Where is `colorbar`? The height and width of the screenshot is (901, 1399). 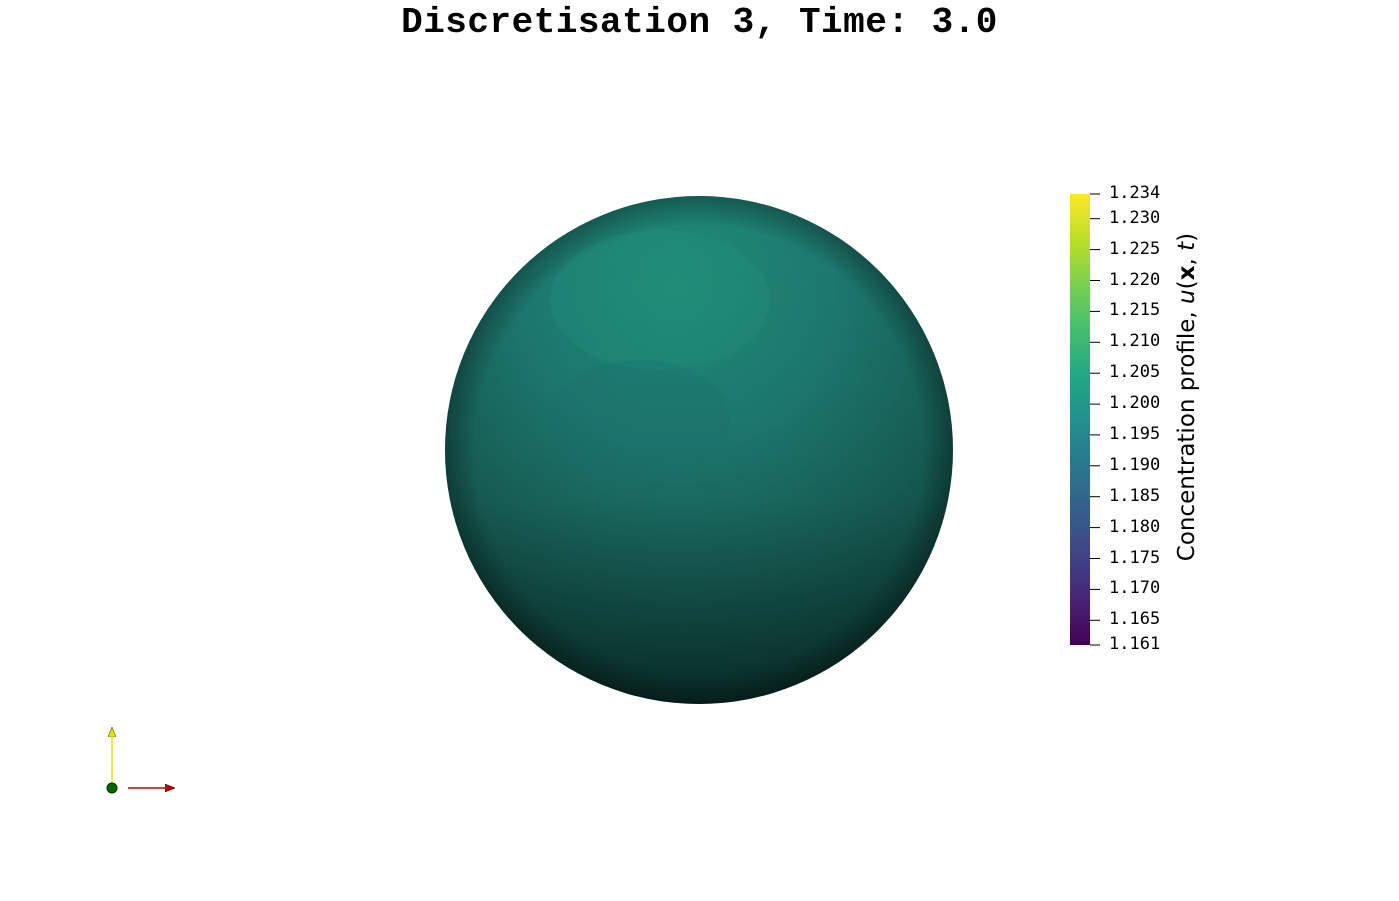 colorbar is located at coordinates (1085, 419).